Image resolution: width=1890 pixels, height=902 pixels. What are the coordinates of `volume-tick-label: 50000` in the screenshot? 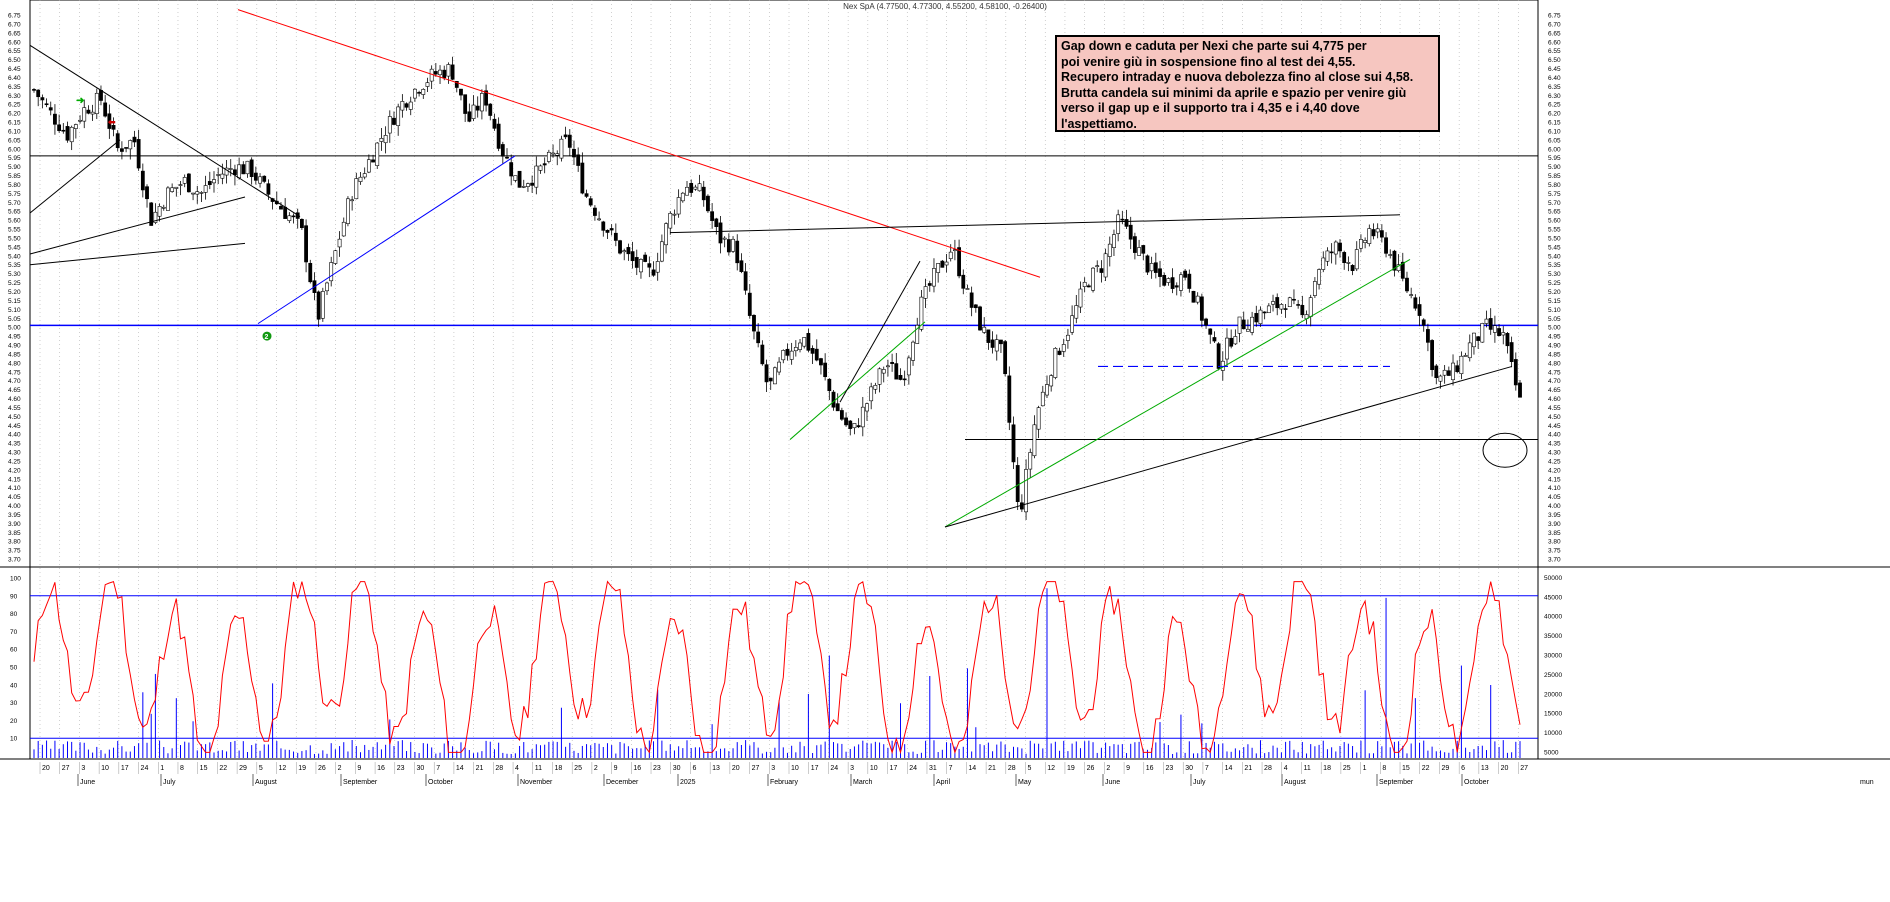 It's located at (1553, 578).